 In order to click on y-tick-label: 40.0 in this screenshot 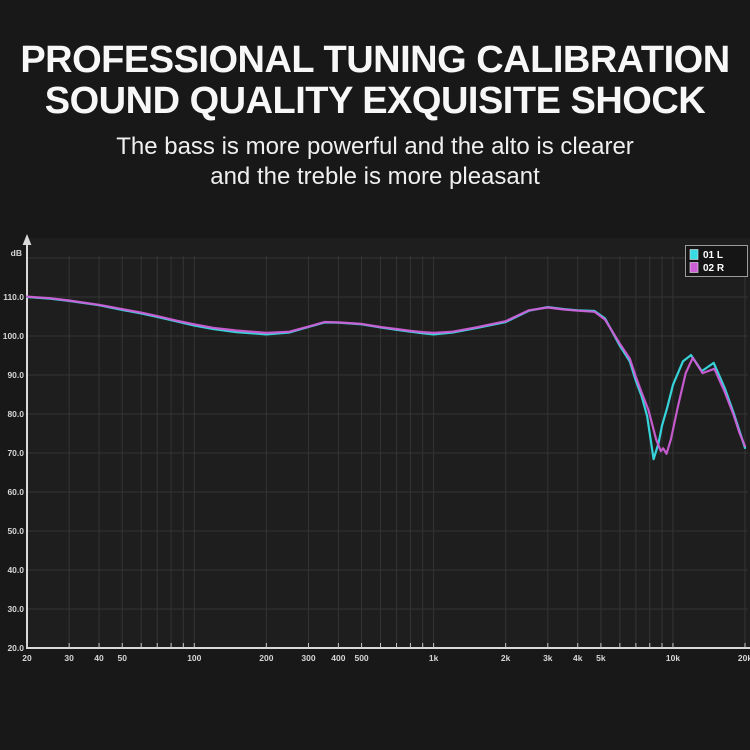, I will do `click(15, 570)`.